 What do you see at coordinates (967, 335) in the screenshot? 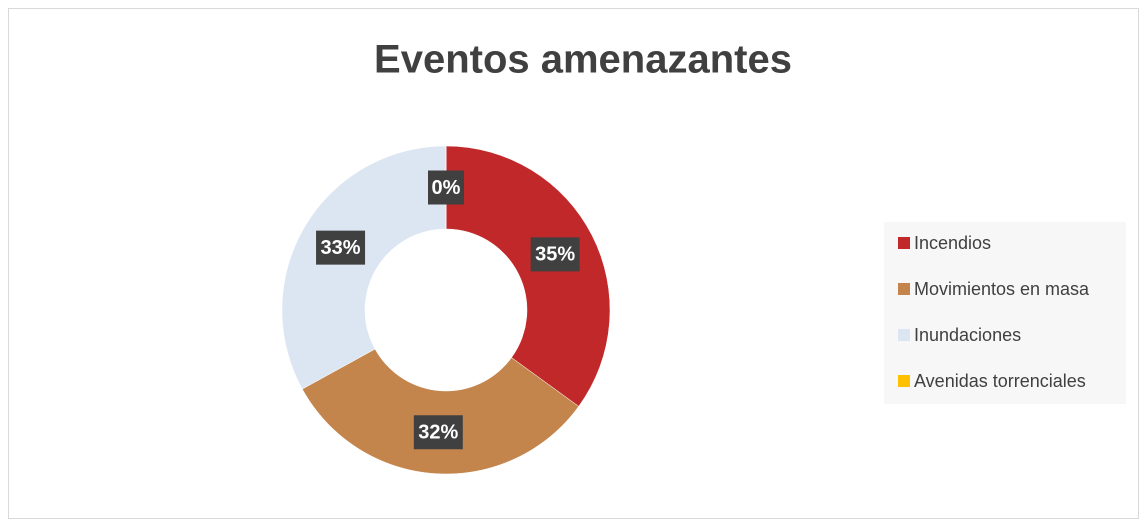
I see `legend-label: Inundaciones` at bounding box center [967, 335].